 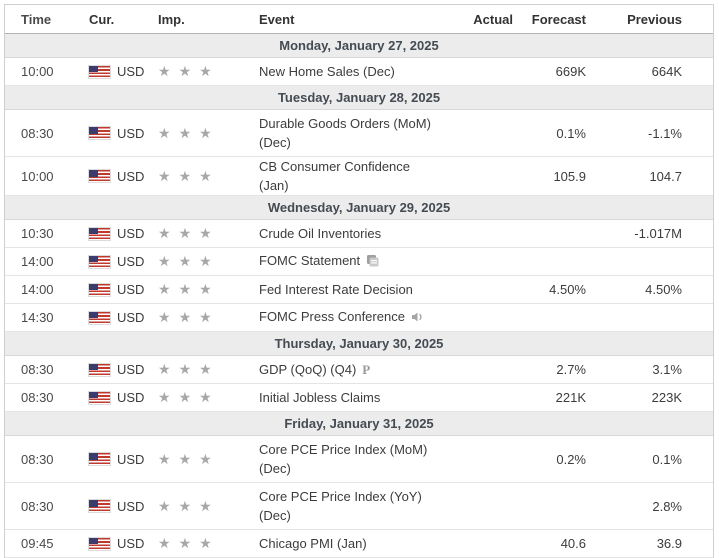 I want to click on day-header-friday: Friday, January 31, 2025, so click(x=359, y=424).